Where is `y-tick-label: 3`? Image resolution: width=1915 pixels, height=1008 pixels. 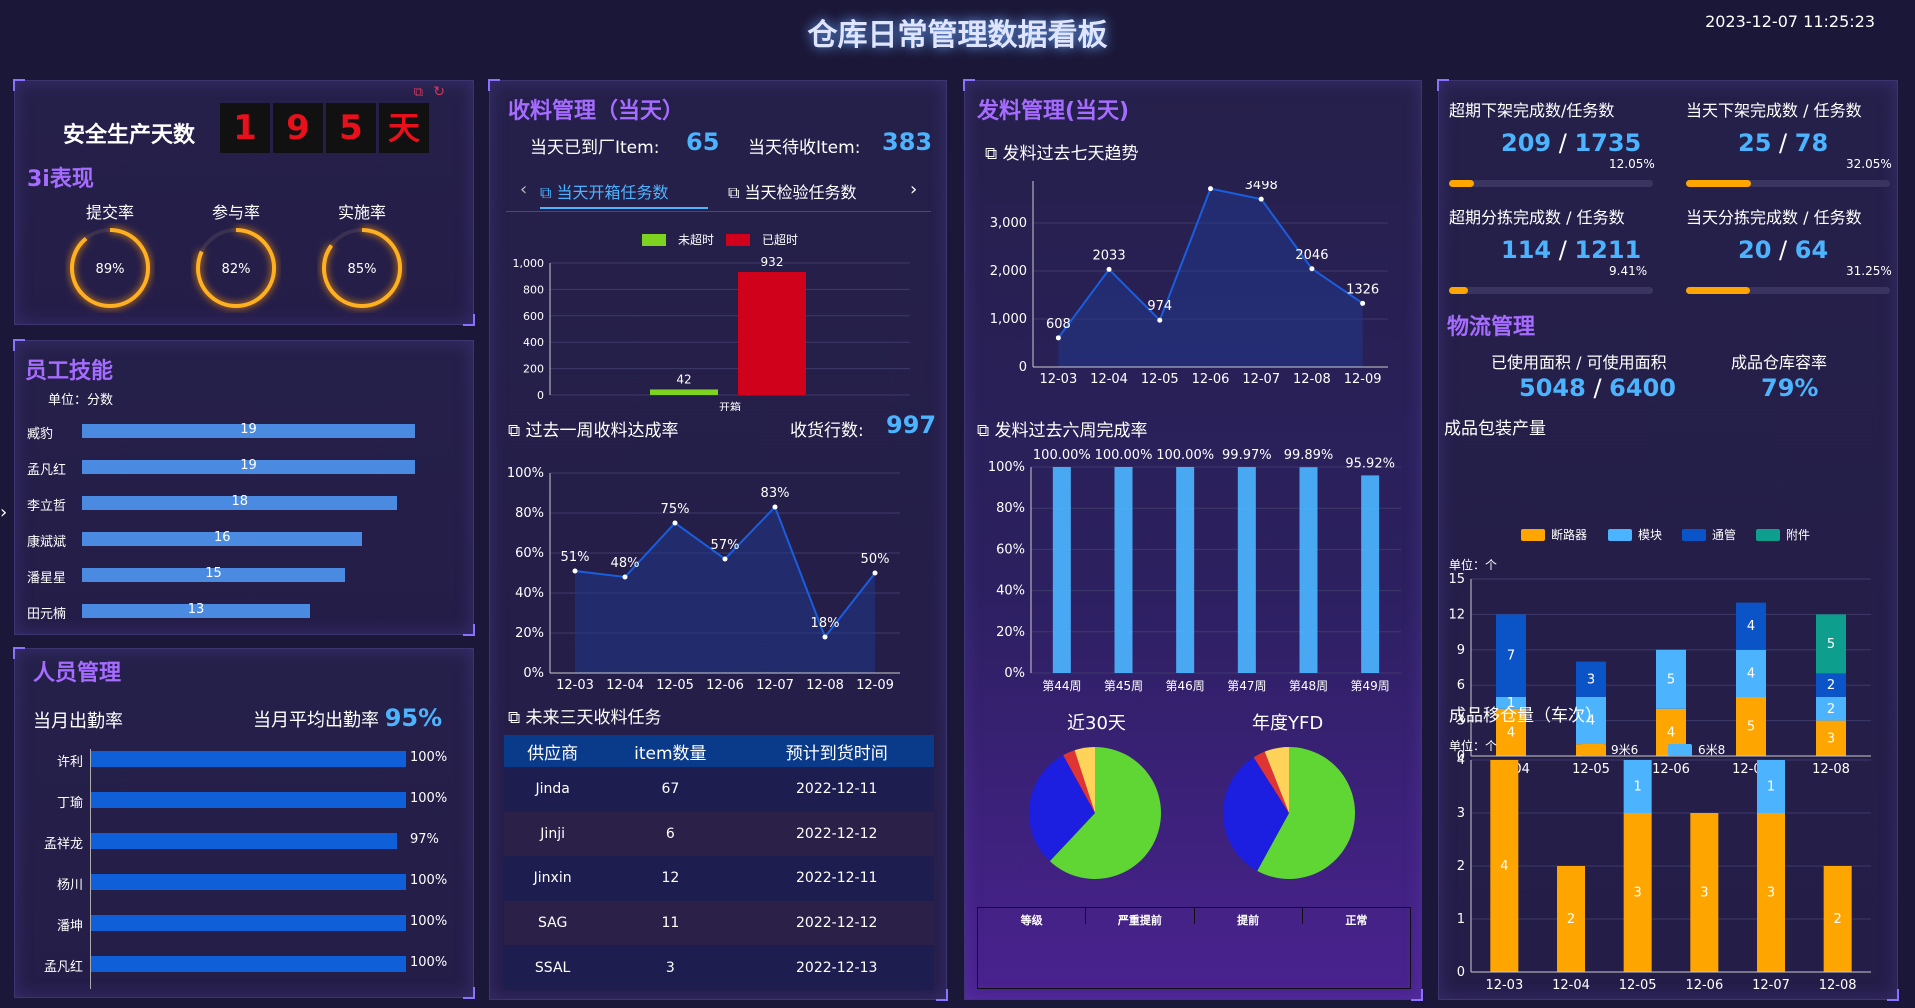 y-tick-label: 3 is located at coordinates (1461, 721).